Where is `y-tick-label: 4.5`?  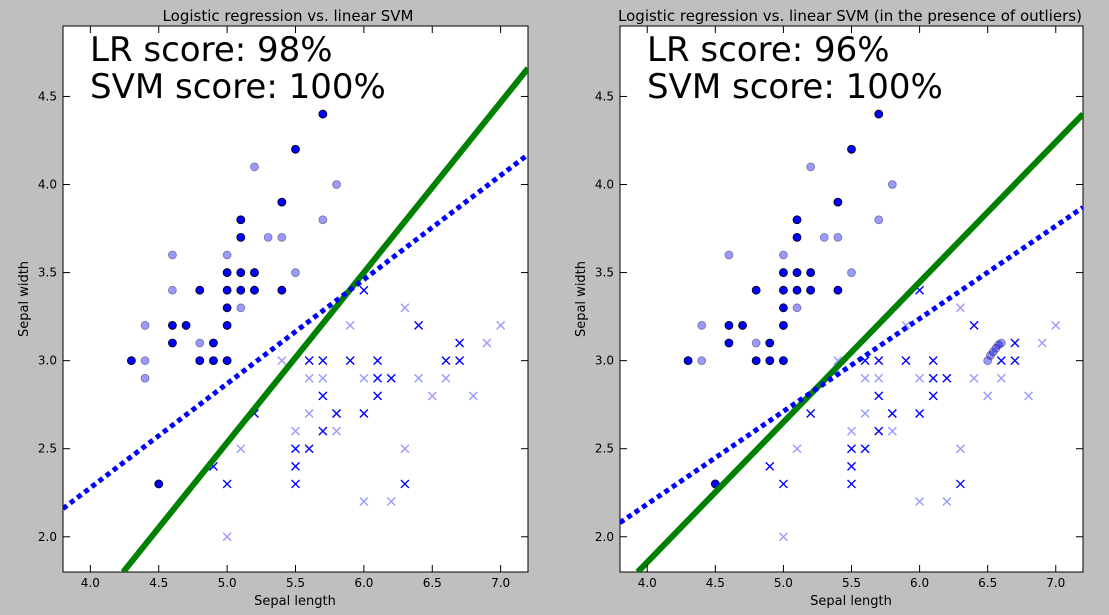
y-tick-label: 4.5 is located at coordinates (604, 96).